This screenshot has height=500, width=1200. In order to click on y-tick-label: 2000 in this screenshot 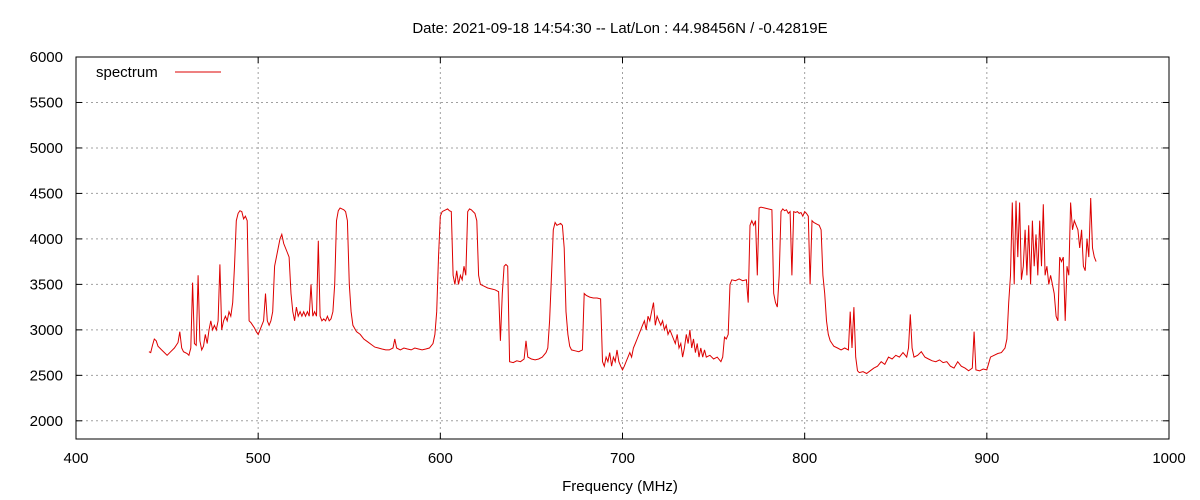, I will do `click(46, 421)`.